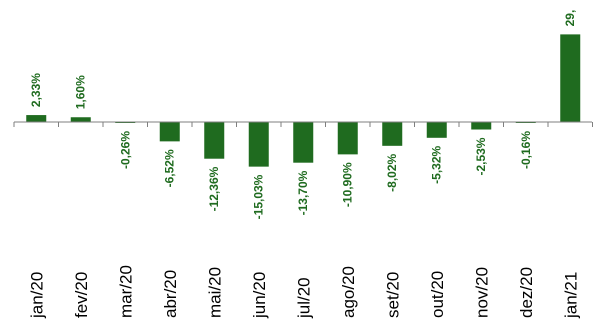 The width and height of the screenshot is (598, 331). I want to click on data-label: -0,16%, so click(526, 150).